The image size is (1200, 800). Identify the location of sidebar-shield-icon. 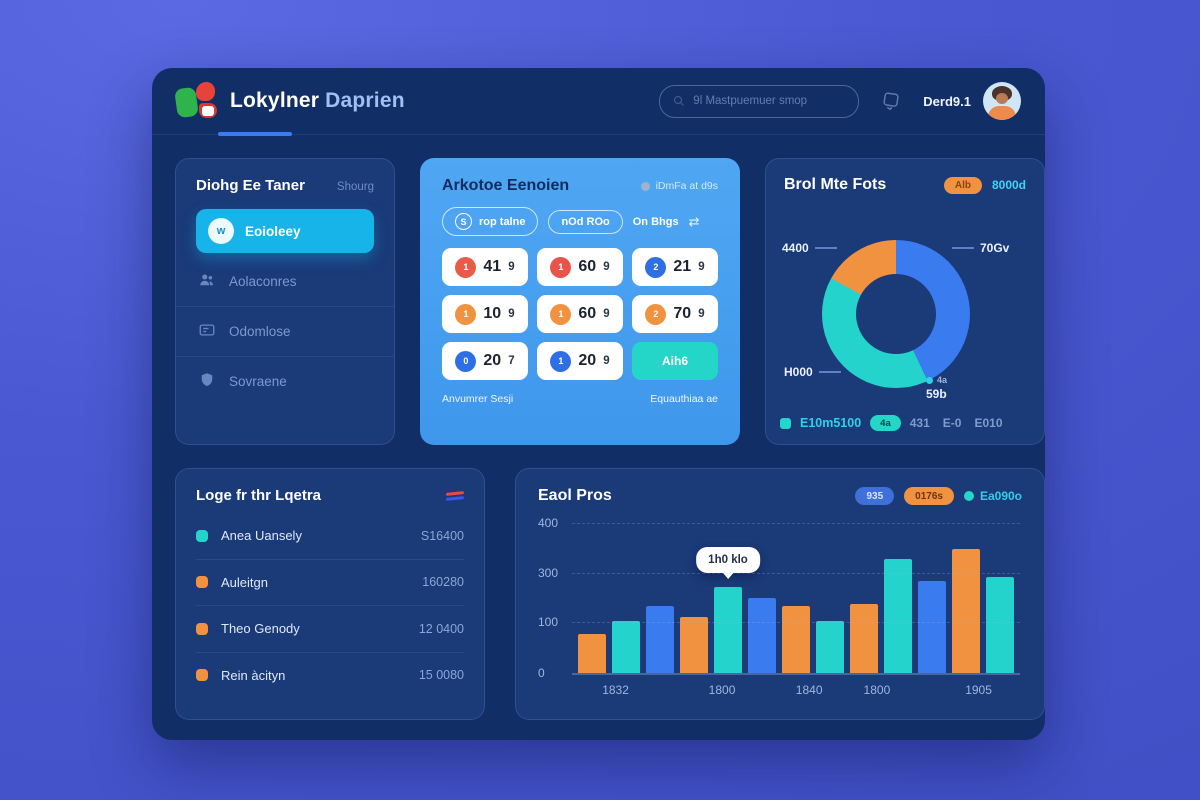
(207, 381).